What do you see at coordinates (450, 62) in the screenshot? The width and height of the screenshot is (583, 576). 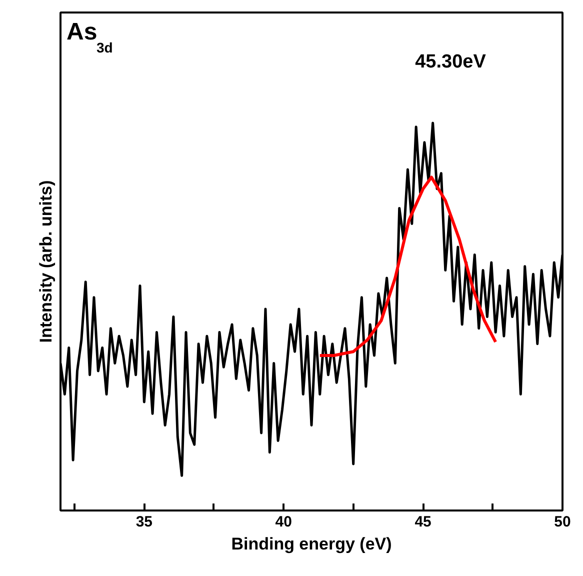 I see `text: 45.30eV` at bounding box center [450, 62].